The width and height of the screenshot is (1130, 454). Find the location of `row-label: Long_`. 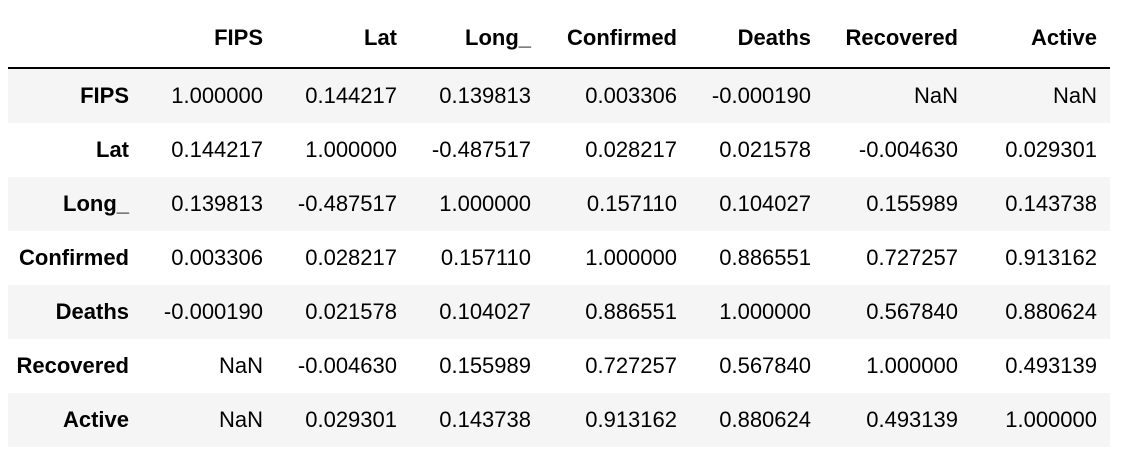

row-label: Long_ is located at coordinates (96, 203).